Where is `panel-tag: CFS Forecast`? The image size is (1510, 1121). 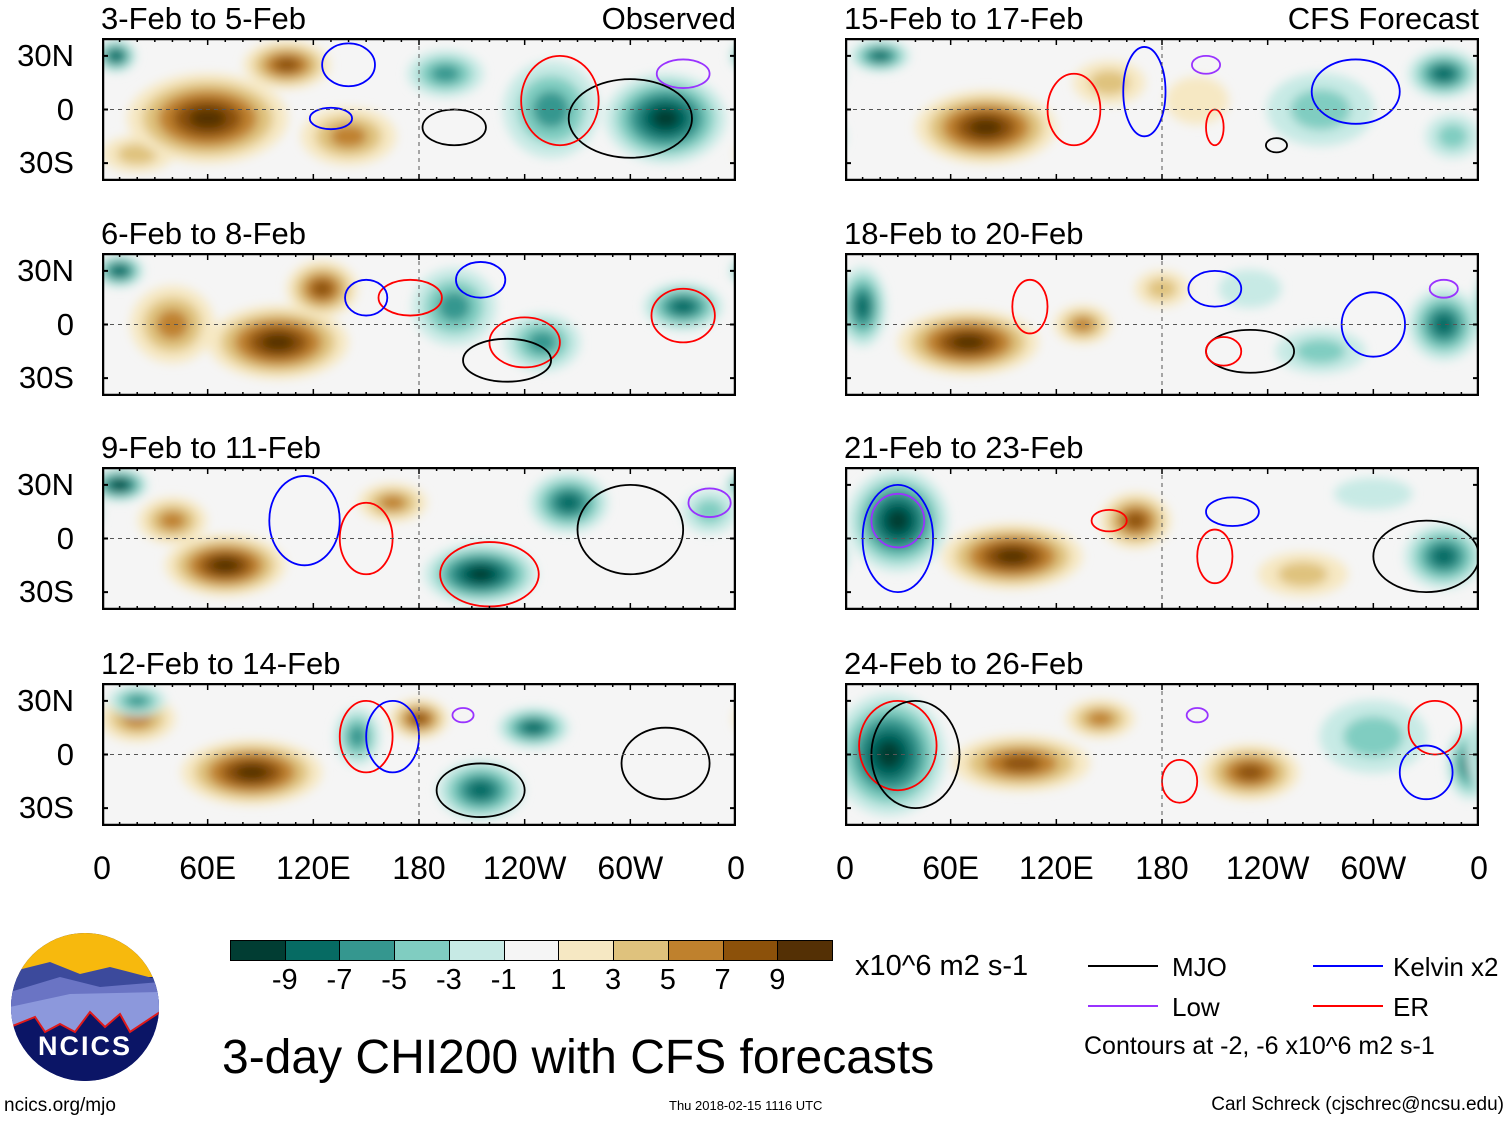
panel-tag: CFS Forecast is located at coordinates (1383, 18).